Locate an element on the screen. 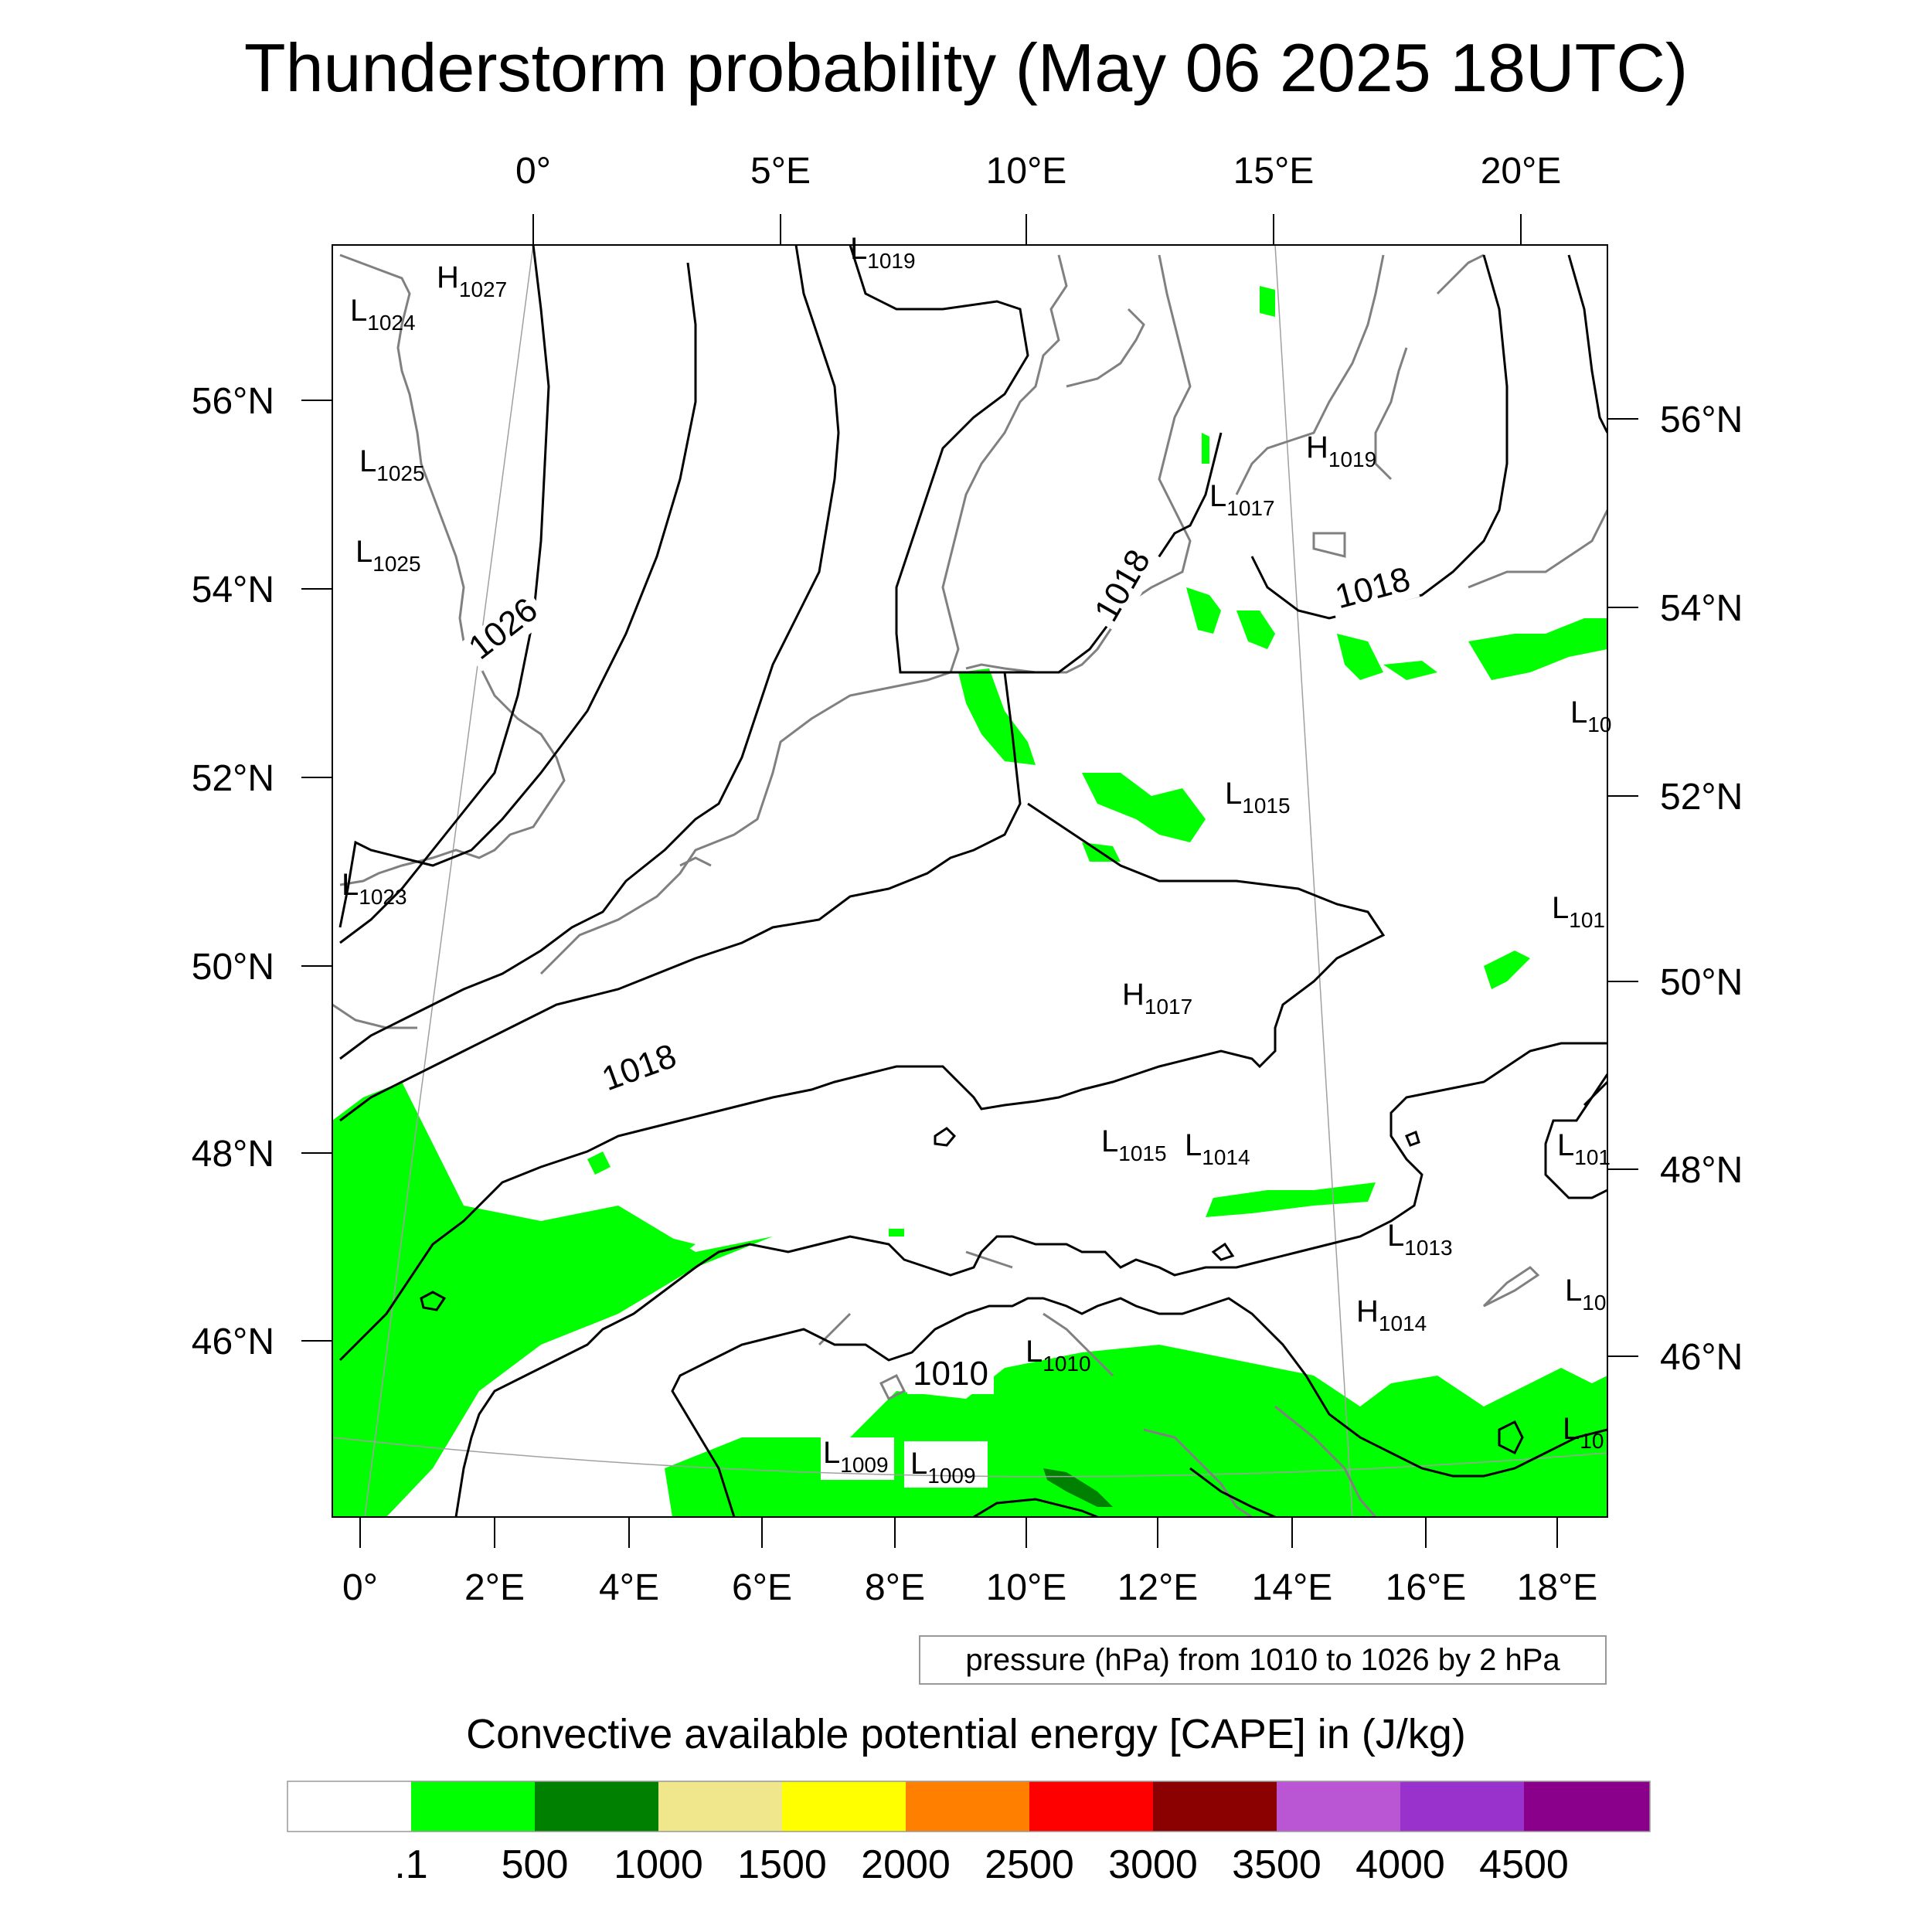  lon-label: 12°E is located at coordinates (1158, 1587).